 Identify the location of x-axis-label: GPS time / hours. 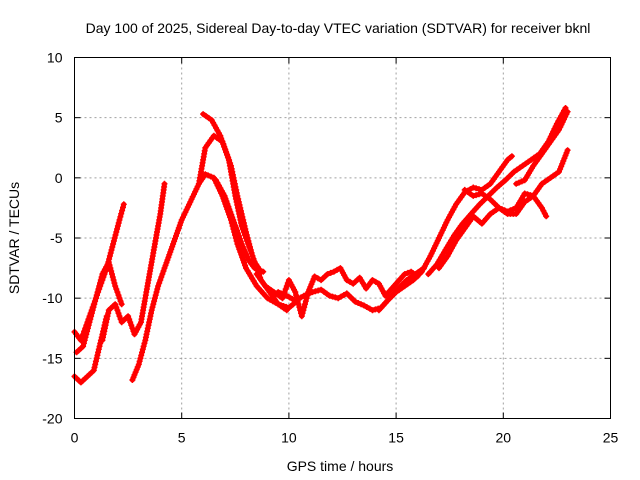
(340, 466).